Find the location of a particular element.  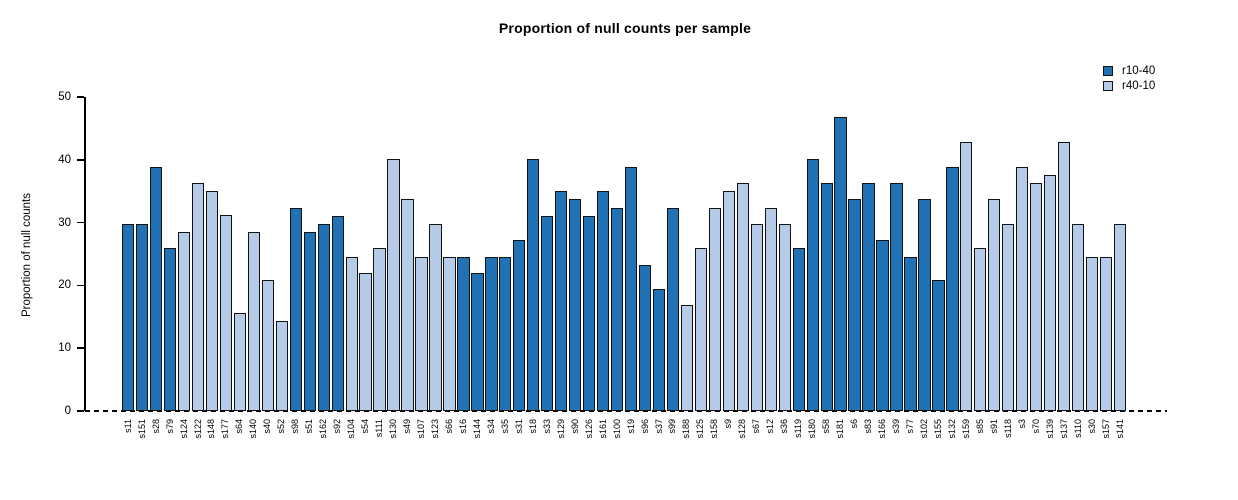

y-tick-label: 40 is located at coordinates (64, 159).